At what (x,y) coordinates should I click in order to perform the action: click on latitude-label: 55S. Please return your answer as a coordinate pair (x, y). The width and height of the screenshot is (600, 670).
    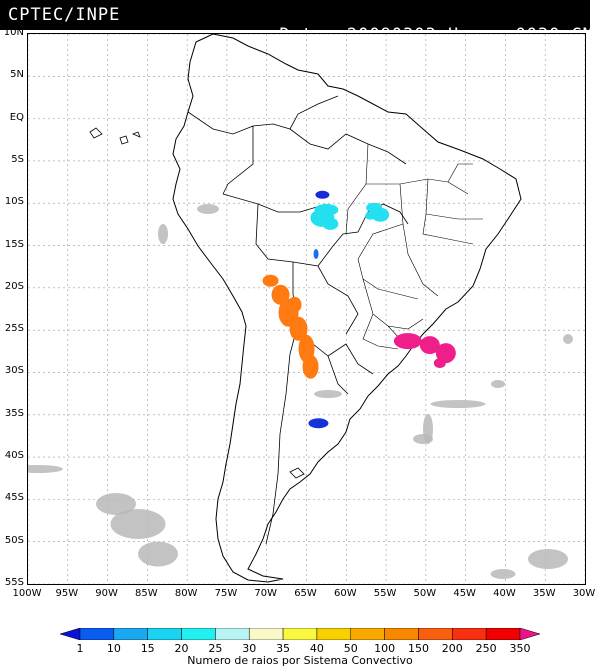
    Looking at the image, I should click on (14, 582).